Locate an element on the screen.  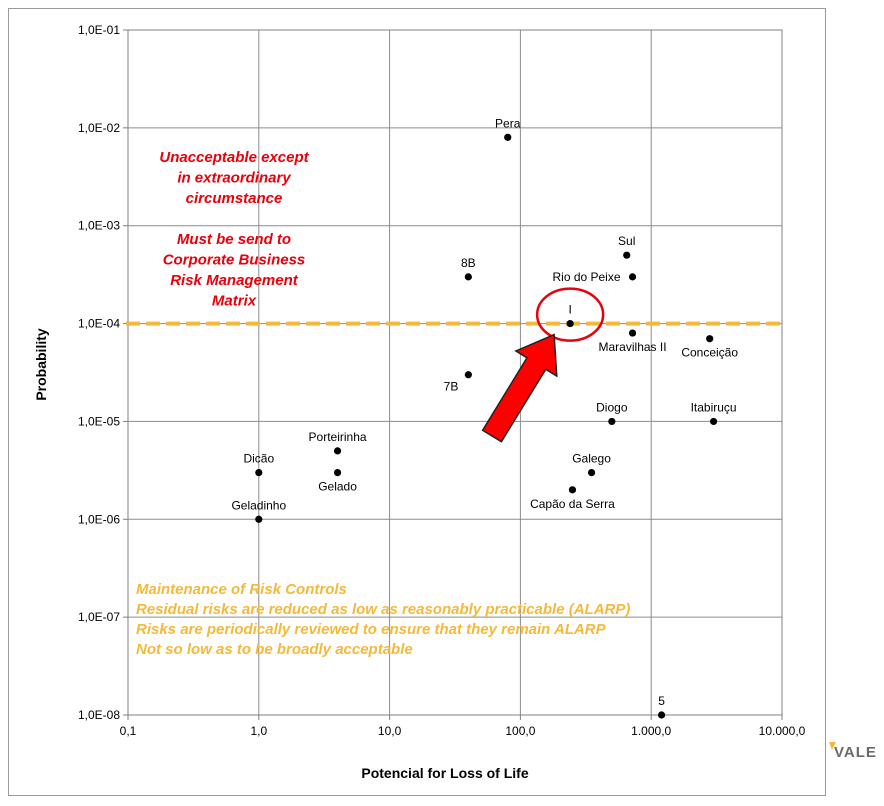
highlight-layer is located at coordinates (543, 365).